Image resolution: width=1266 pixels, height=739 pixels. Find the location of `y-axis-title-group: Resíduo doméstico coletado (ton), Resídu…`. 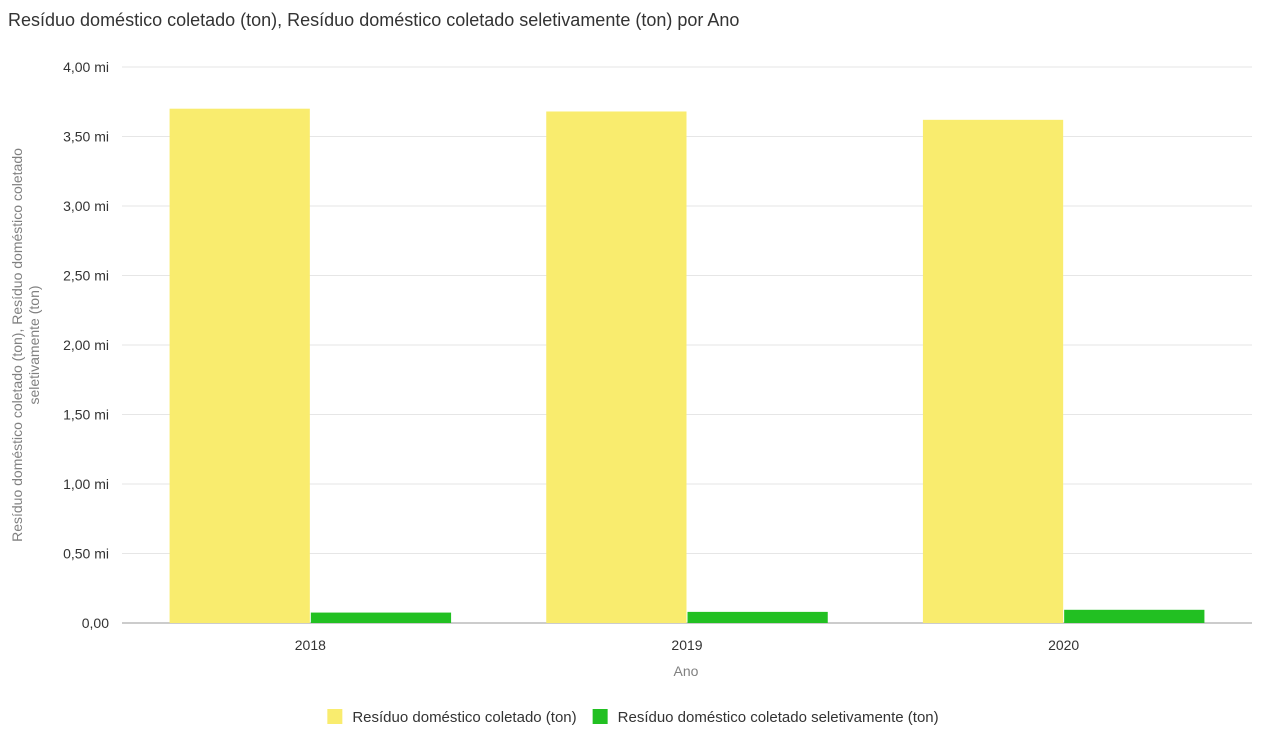

y-axis-title-group: Resíduo doméstico coletado (ton), Resídu… is located at coordinates (25, 345).